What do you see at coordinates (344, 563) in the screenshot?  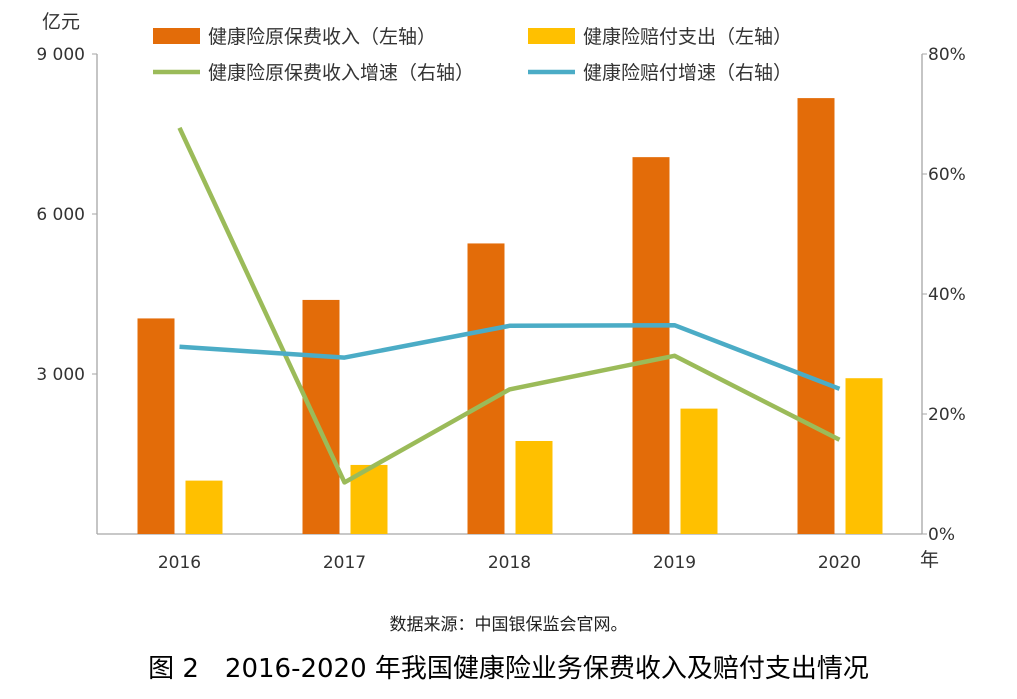 I see `x-axis-tick-label: 2017` at bounding box center [344, 563].